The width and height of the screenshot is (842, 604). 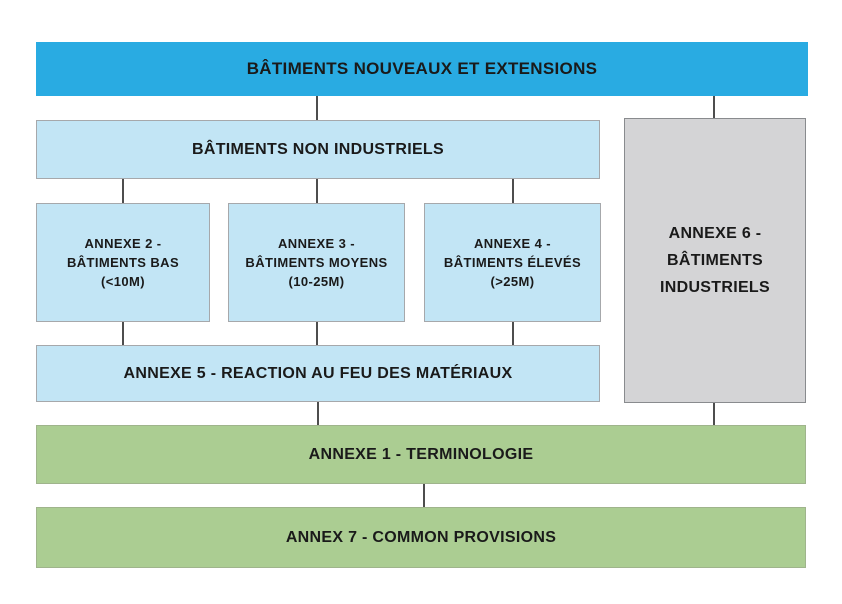 I want to click on connector-annexe6-annexe1, so click(x=714, y=414).